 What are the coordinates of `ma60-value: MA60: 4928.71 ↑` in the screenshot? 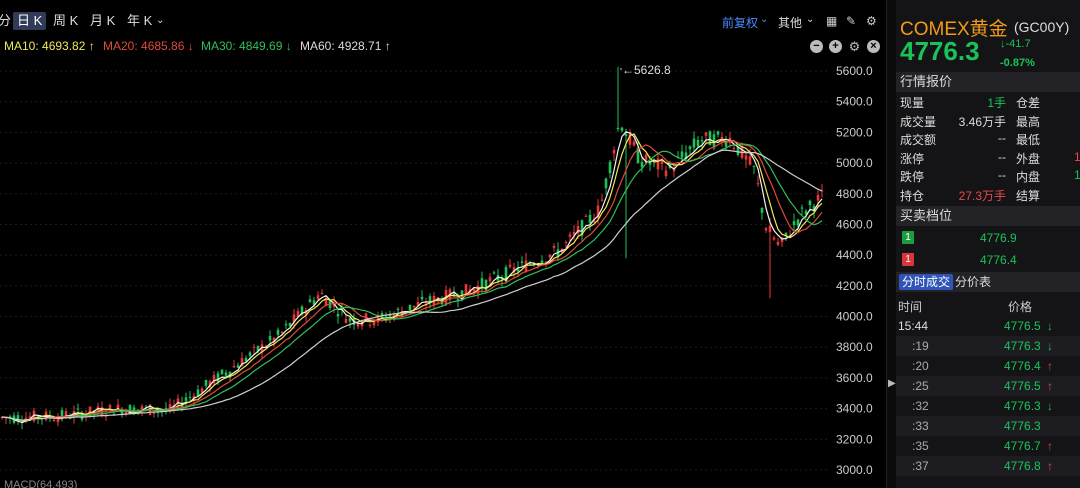 It's located at (345, 46).